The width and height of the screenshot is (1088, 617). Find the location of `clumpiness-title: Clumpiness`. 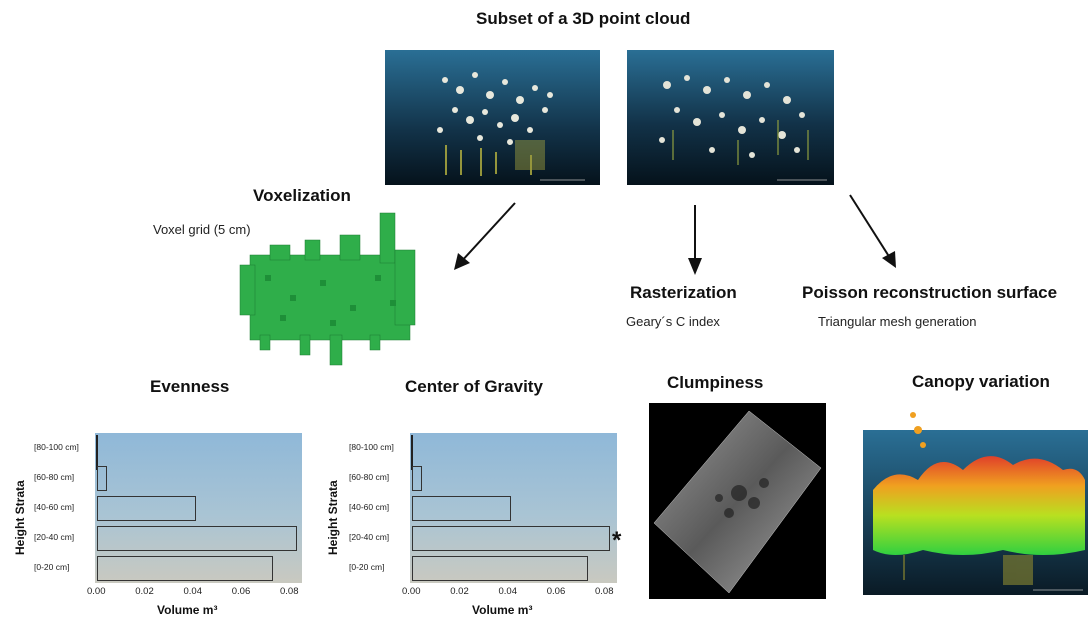

clumpiness-title: Clumpiness is located at coordinates (715, 382).